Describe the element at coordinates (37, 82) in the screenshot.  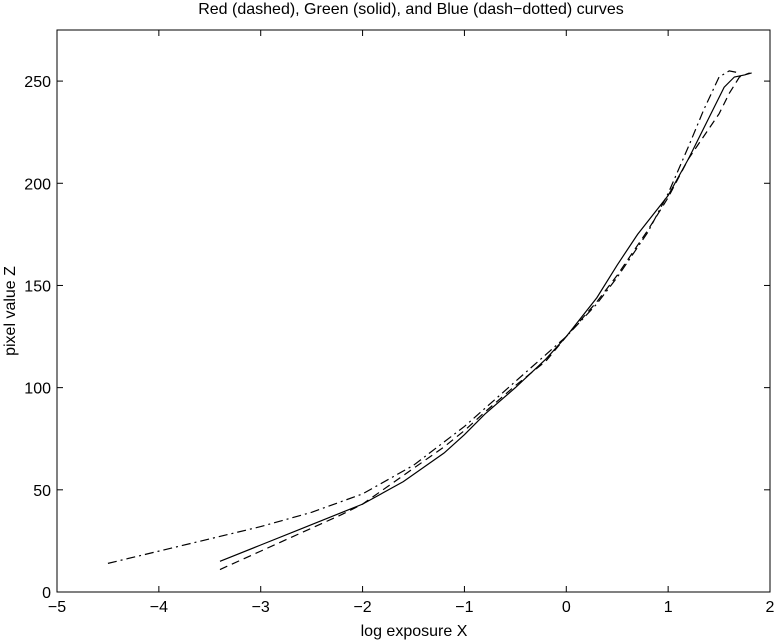
I see `y-tick-label: 250` at that location.